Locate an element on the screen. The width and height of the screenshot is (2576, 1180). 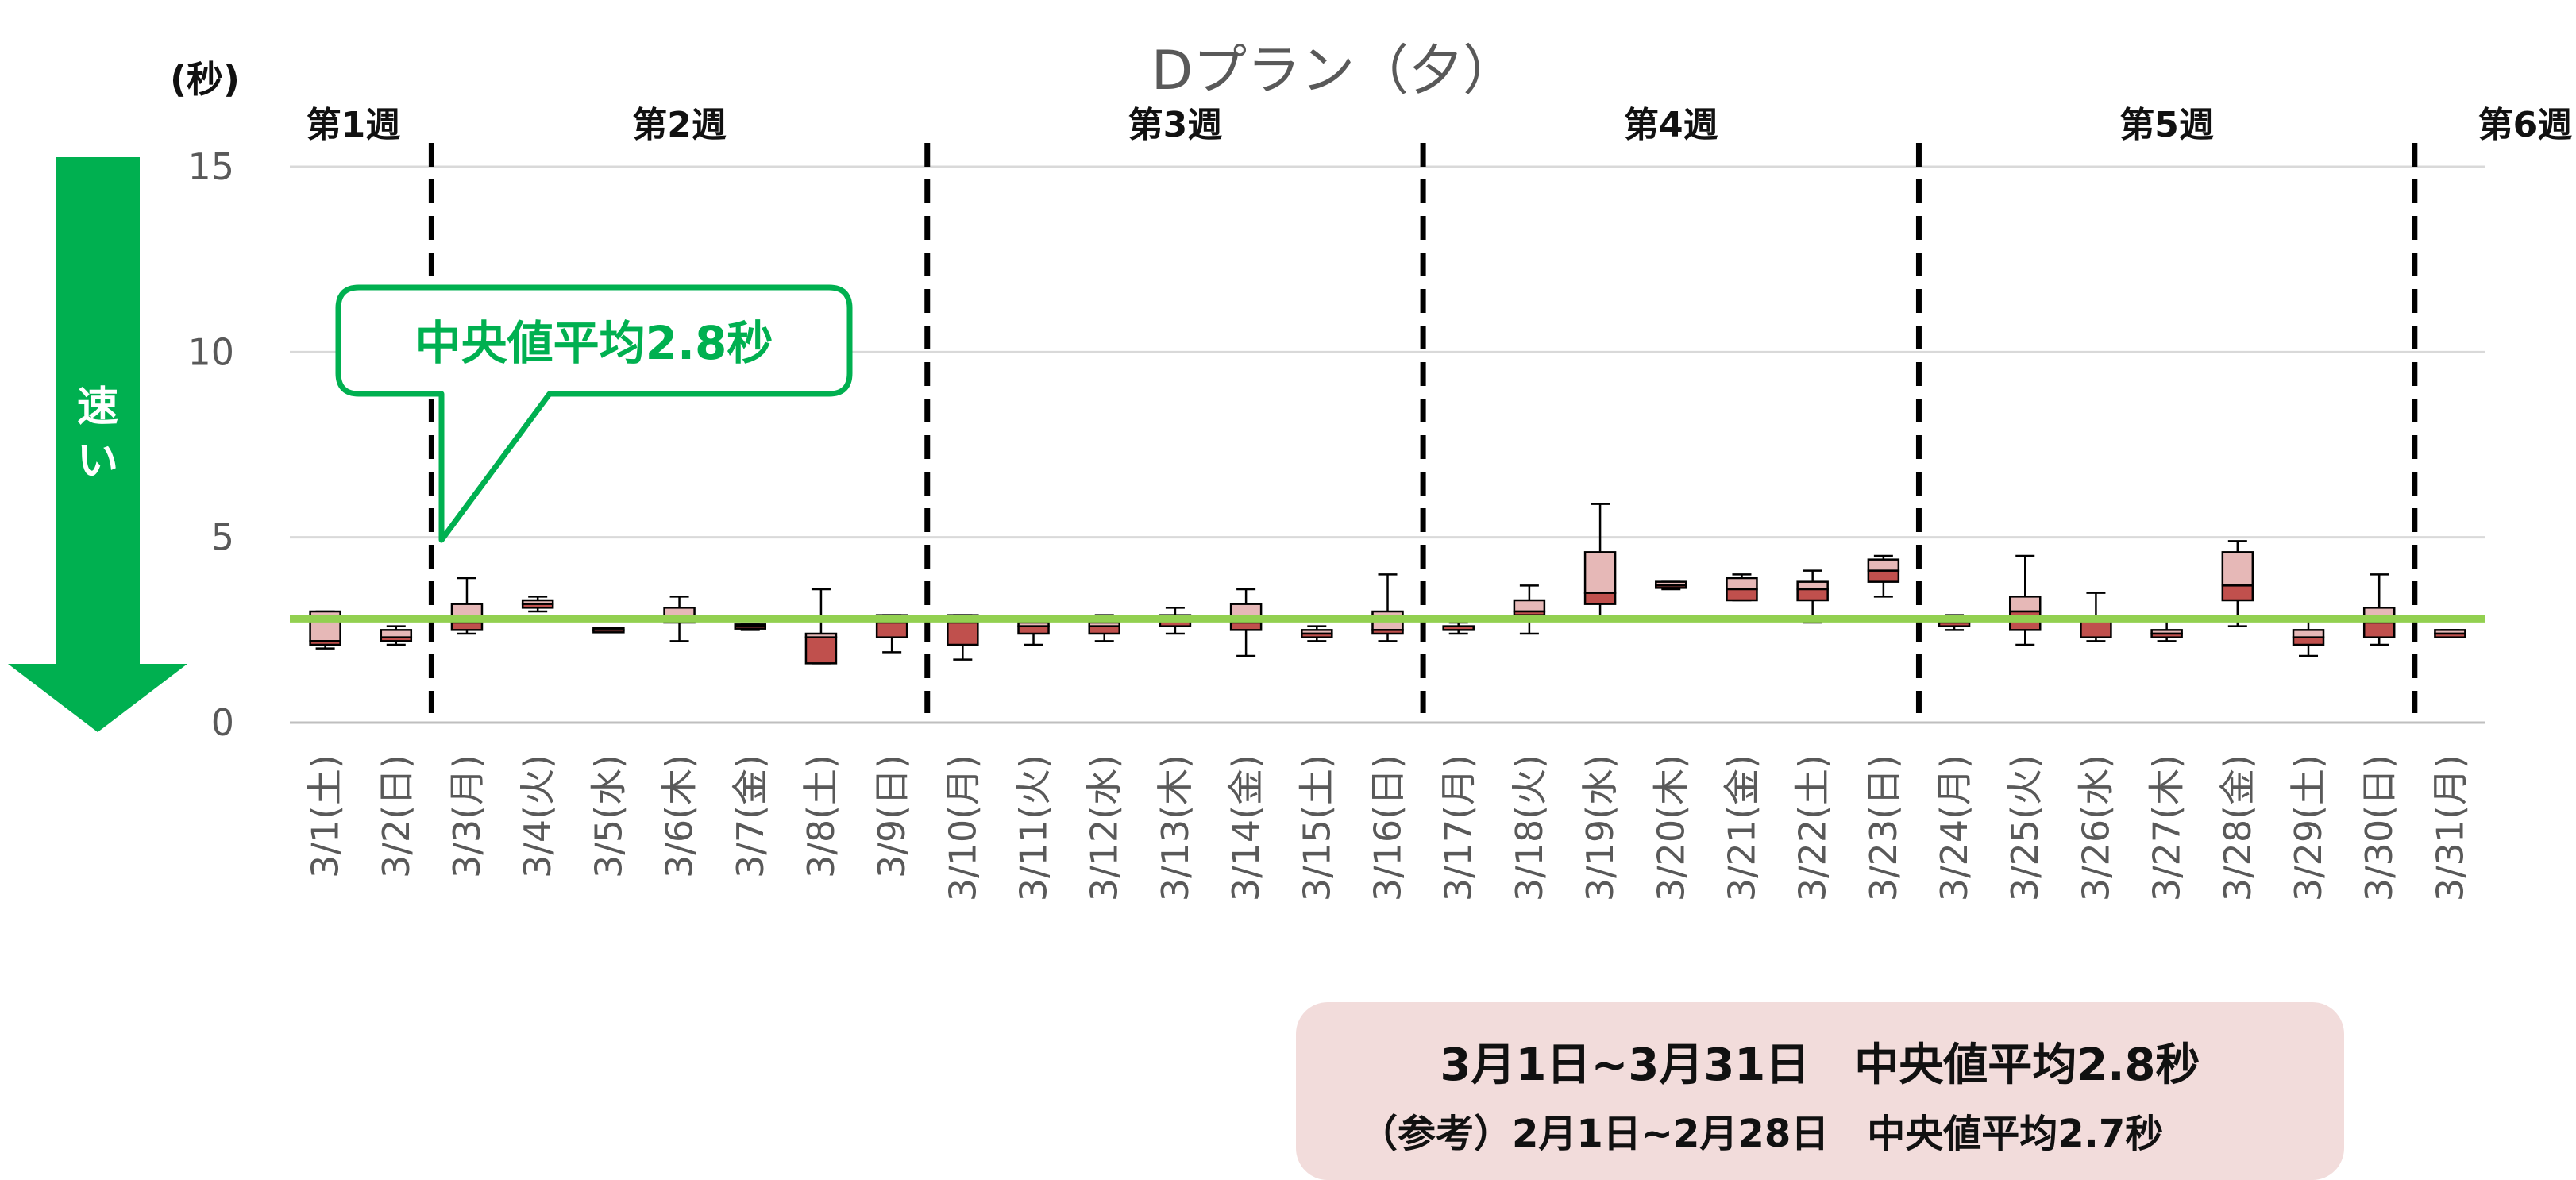
callout-text: 中央値平均2.8秒 is located at coordinates (594, 343).